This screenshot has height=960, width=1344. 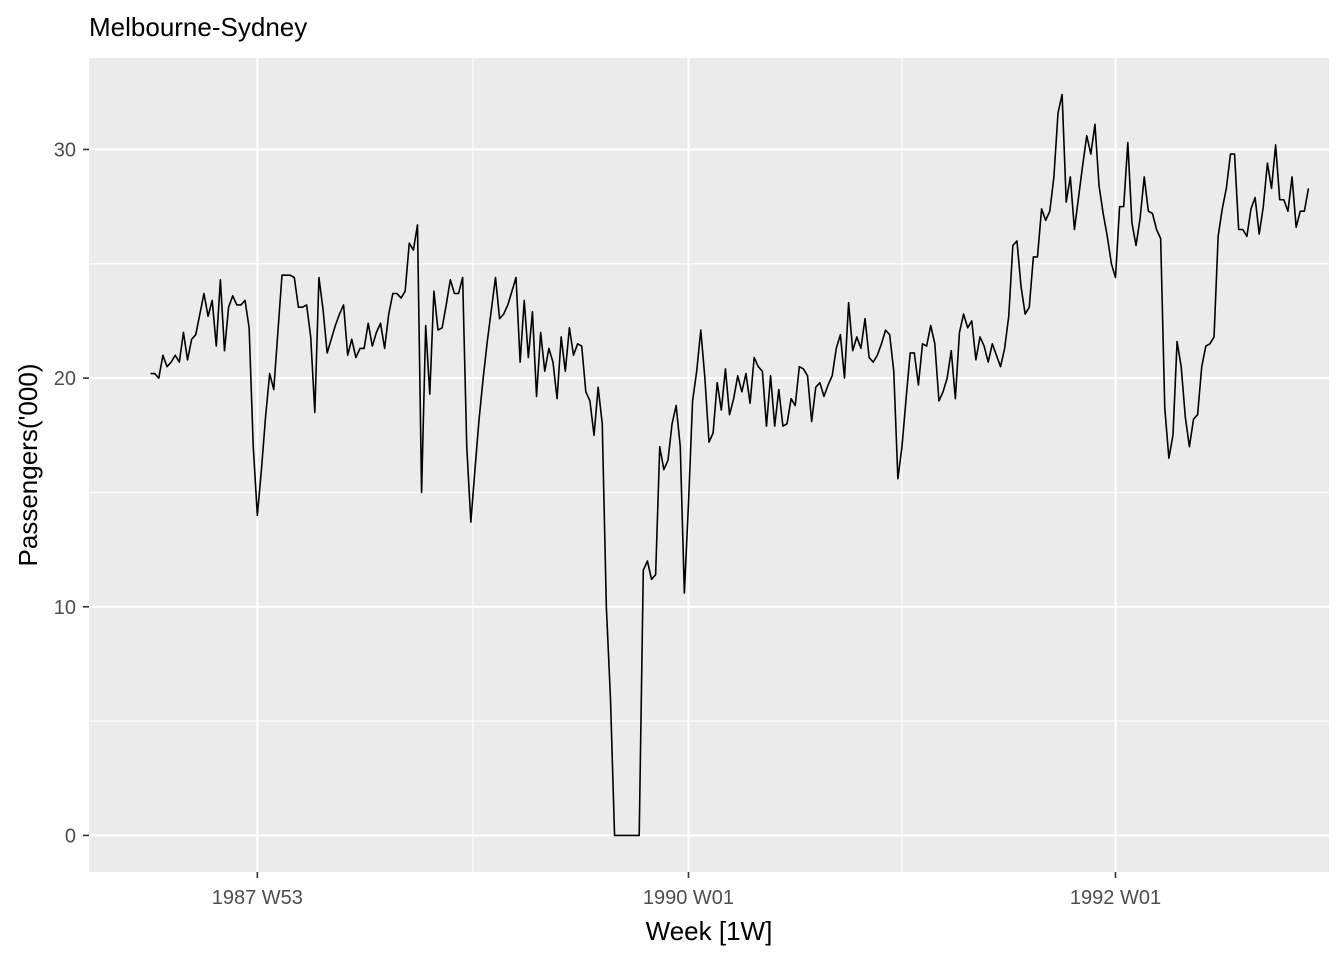 What do you see at coordinates (71, 493) in the screenshot?
I see `y-axis: 0 10 20 30` at bounding box center [71, 493].